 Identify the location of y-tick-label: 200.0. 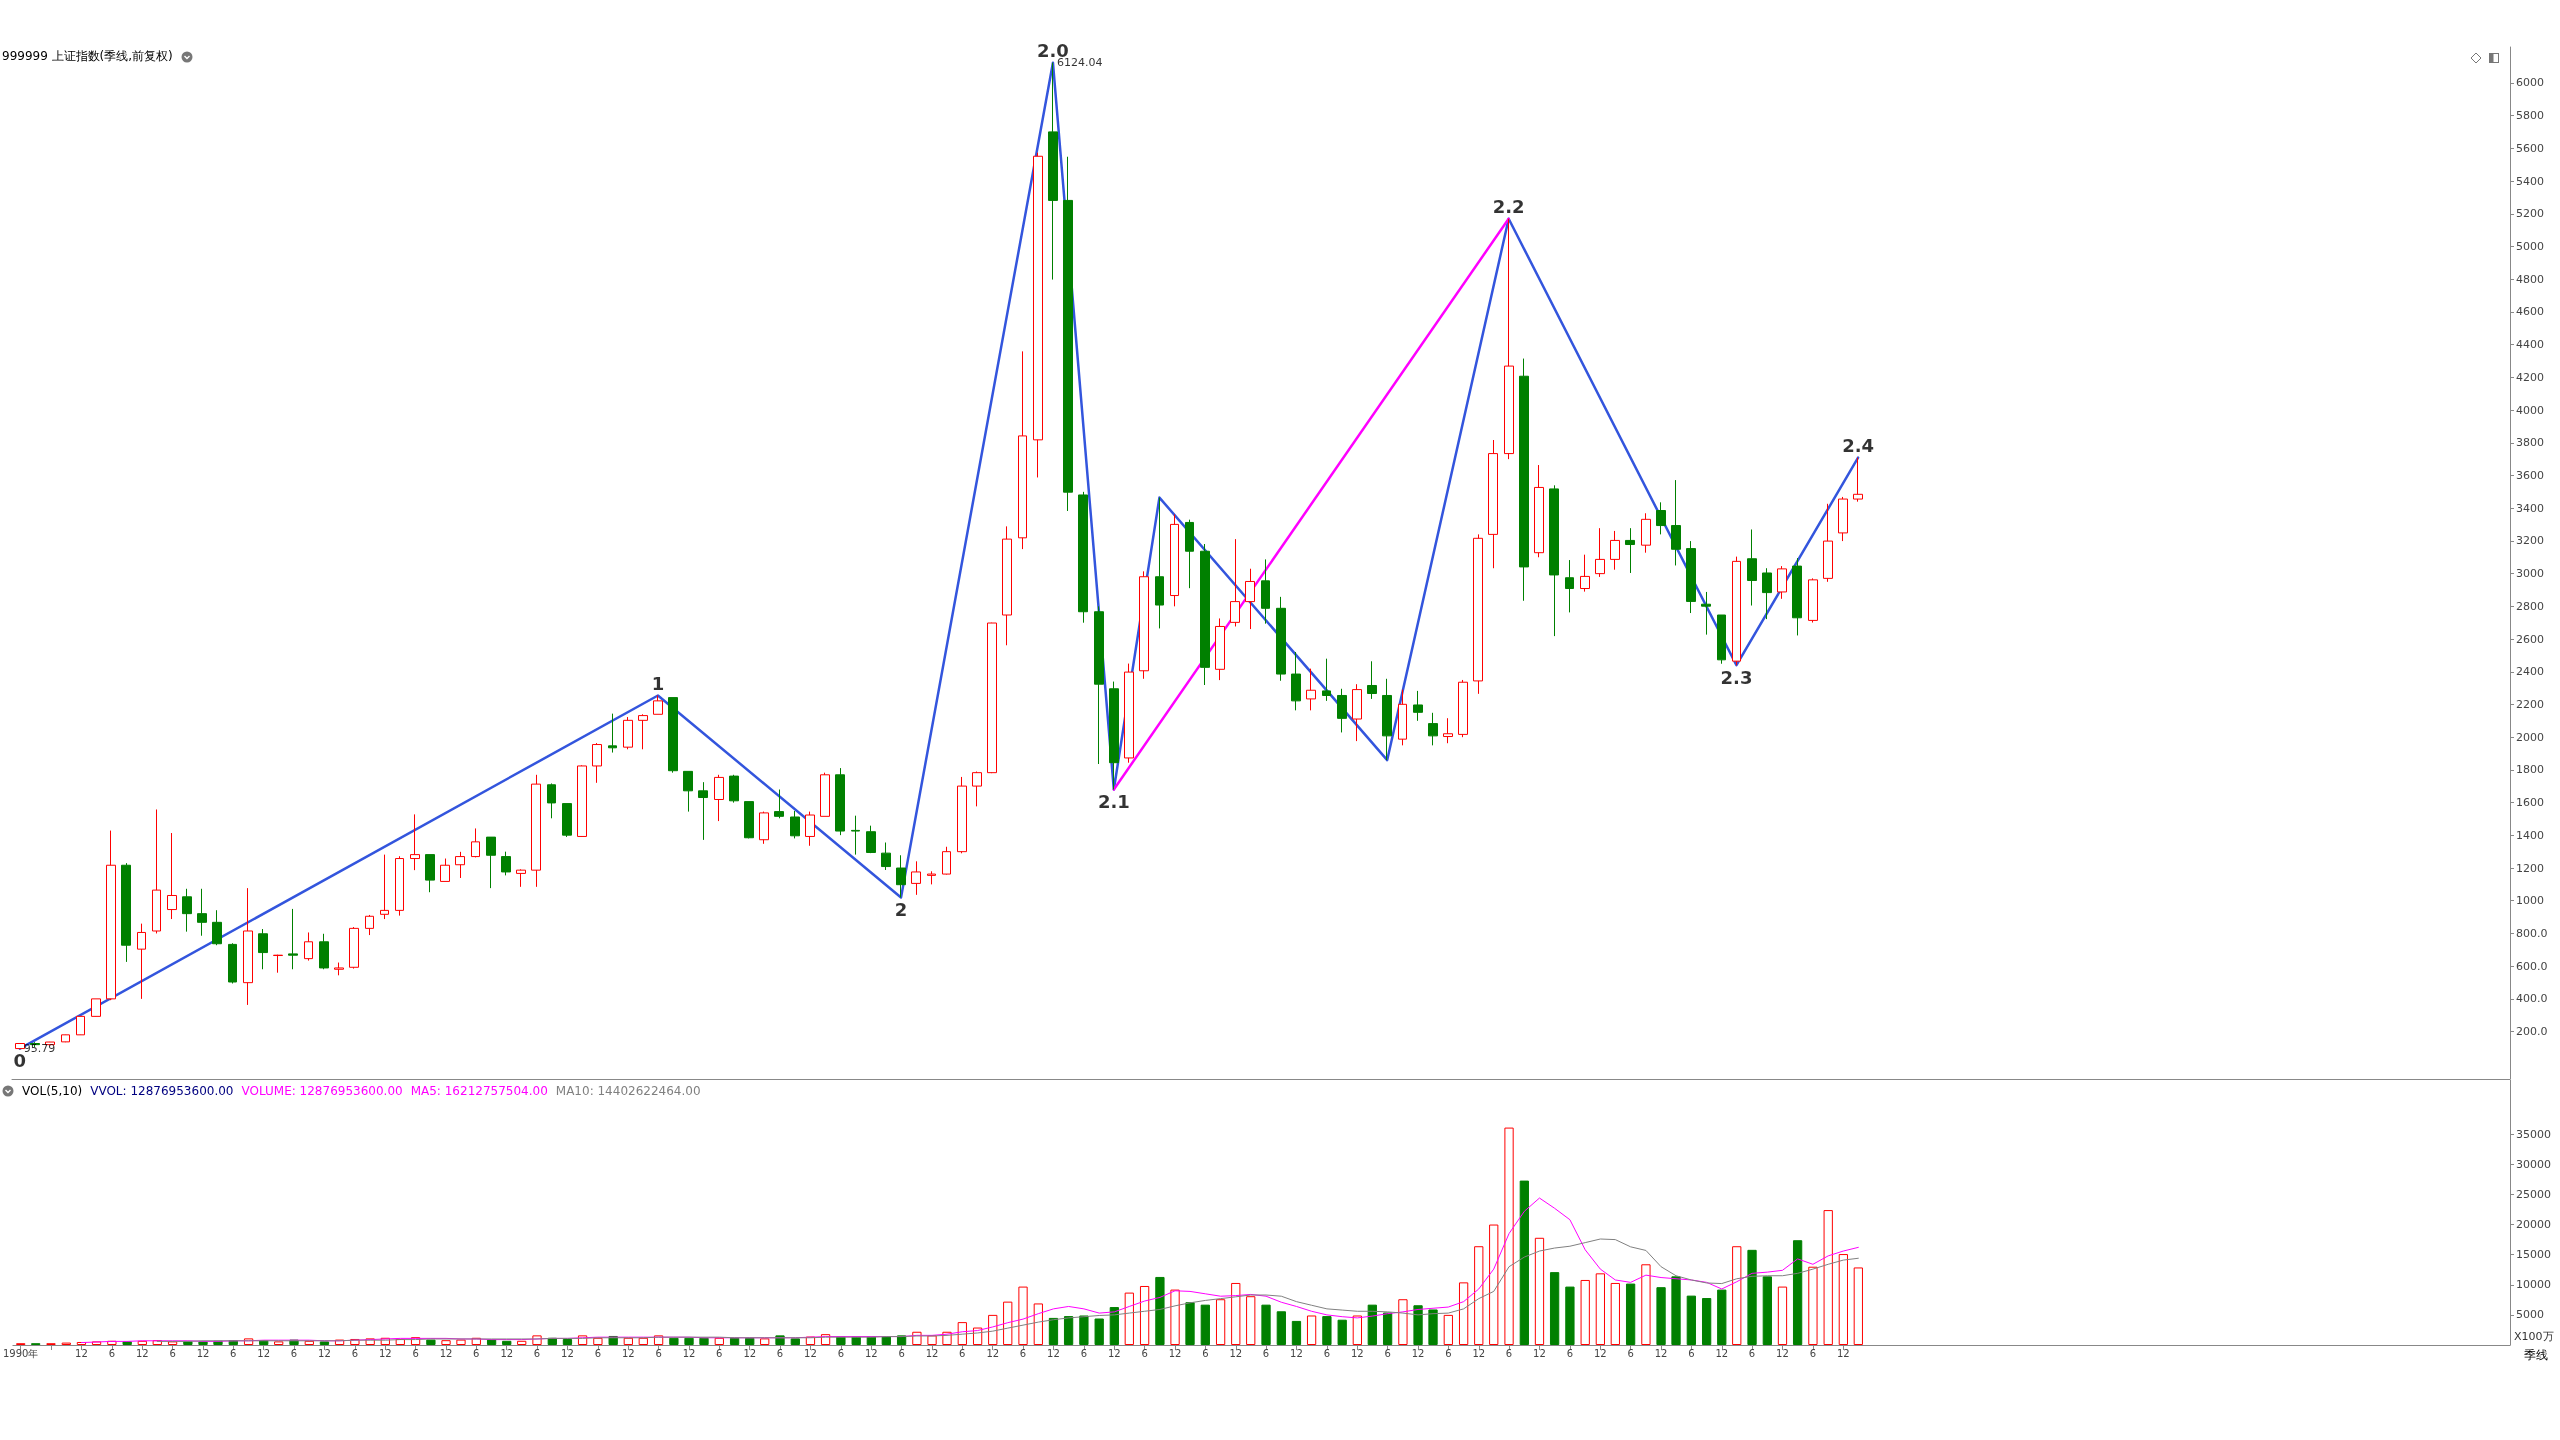
(2532, 1032).